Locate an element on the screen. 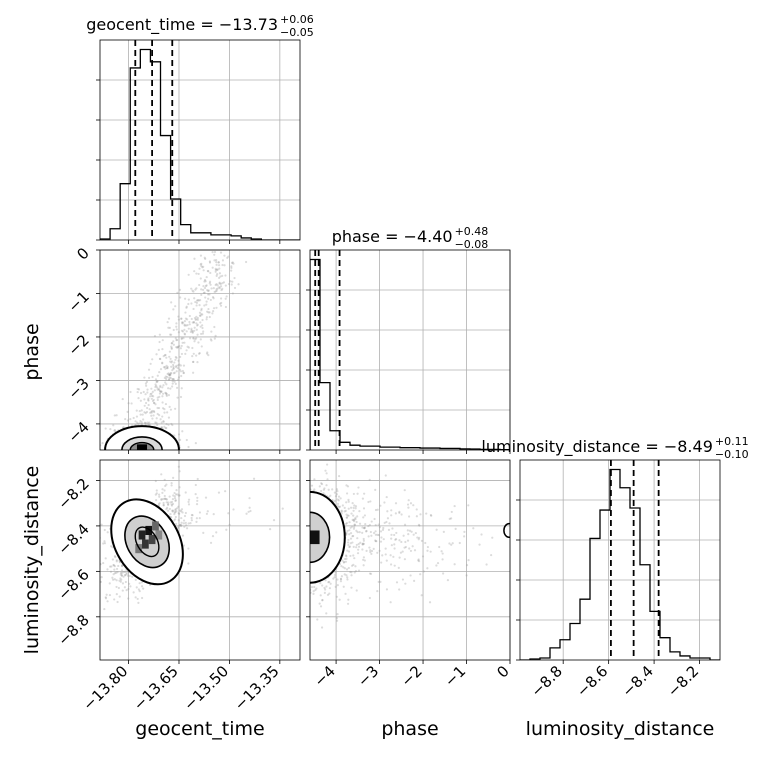 This screenshot has height=760, width=760. hist-geocent-time-frame is located at coordinates (200, 140).